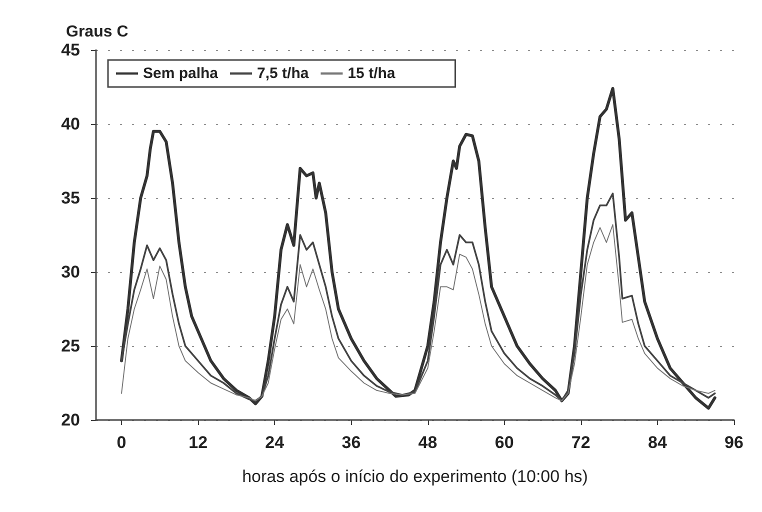  I want to click on y-tick-label: 35, so click(70, 198).